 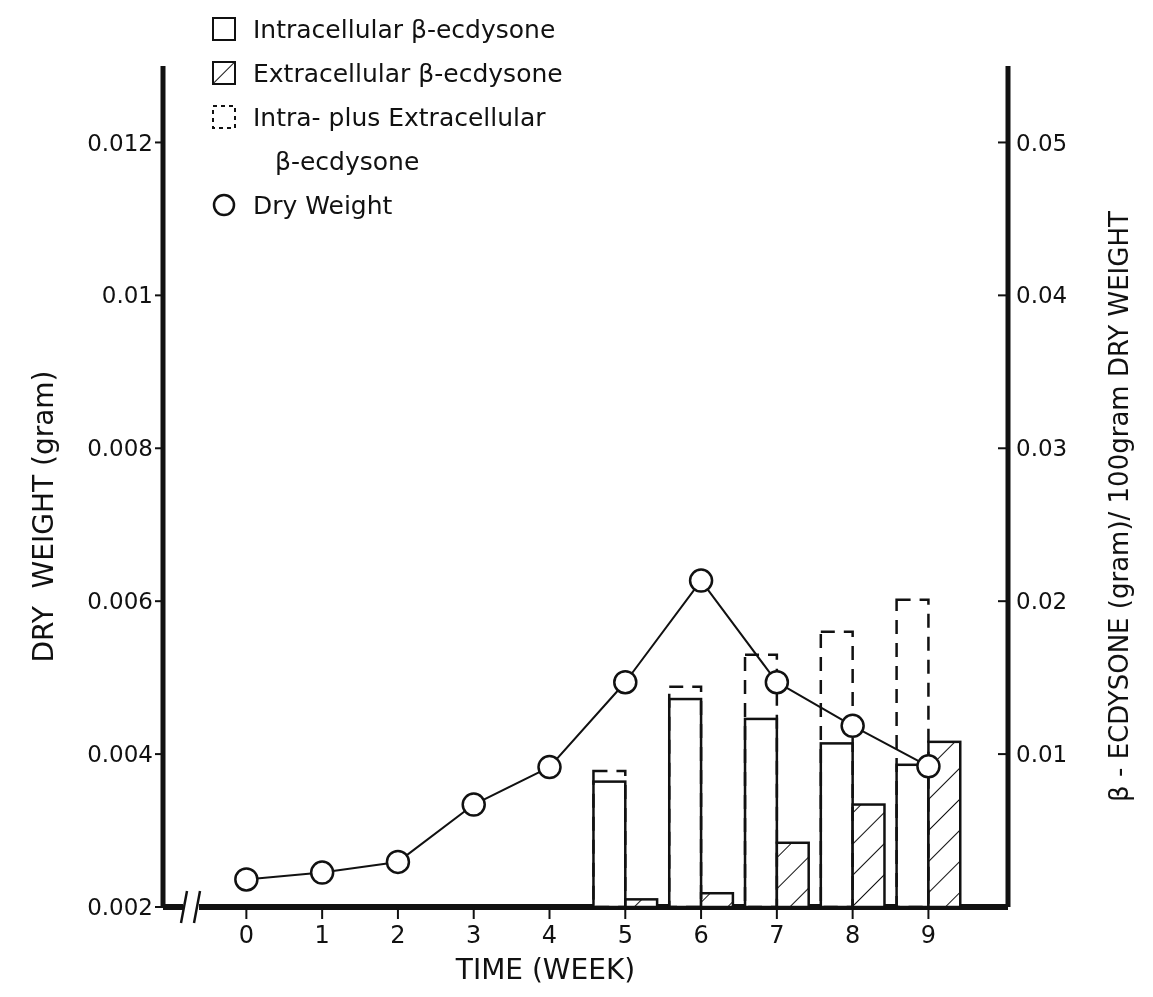 I want to click on x-tick-label: 3, so click(x=474, y=935).